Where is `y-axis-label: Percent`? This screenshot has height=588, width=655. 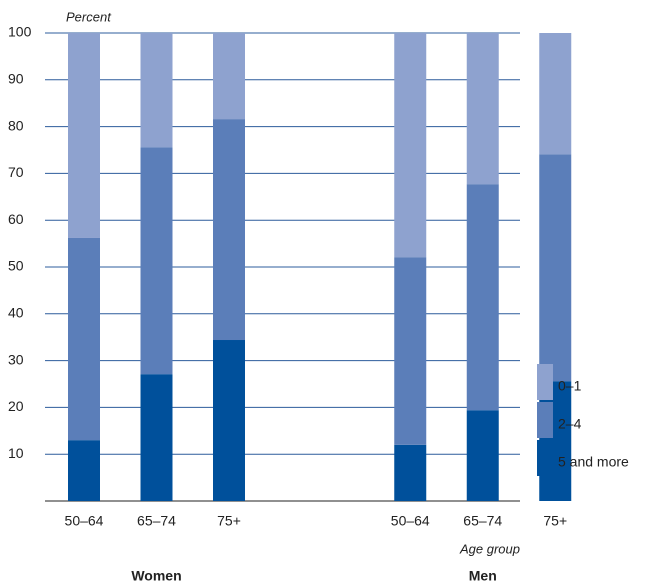
y-axis-label: Percent is located at coordinates (89, 16).